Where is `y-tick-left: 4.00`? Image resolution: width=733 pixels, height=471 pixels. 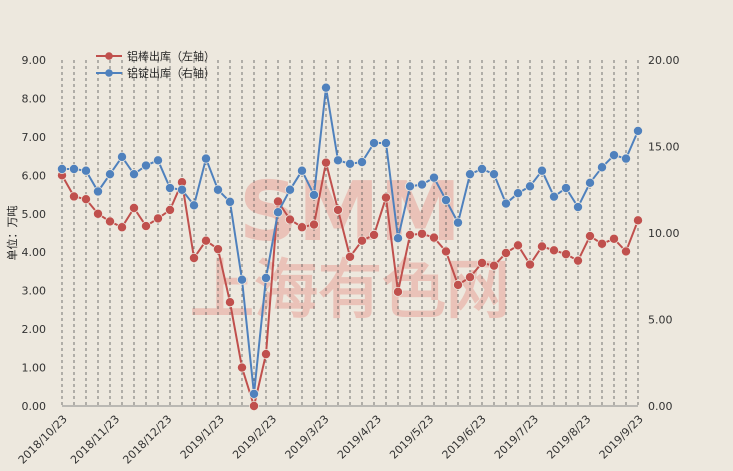
y-tick-left: 4.00 is located at coordinates (34, 252).